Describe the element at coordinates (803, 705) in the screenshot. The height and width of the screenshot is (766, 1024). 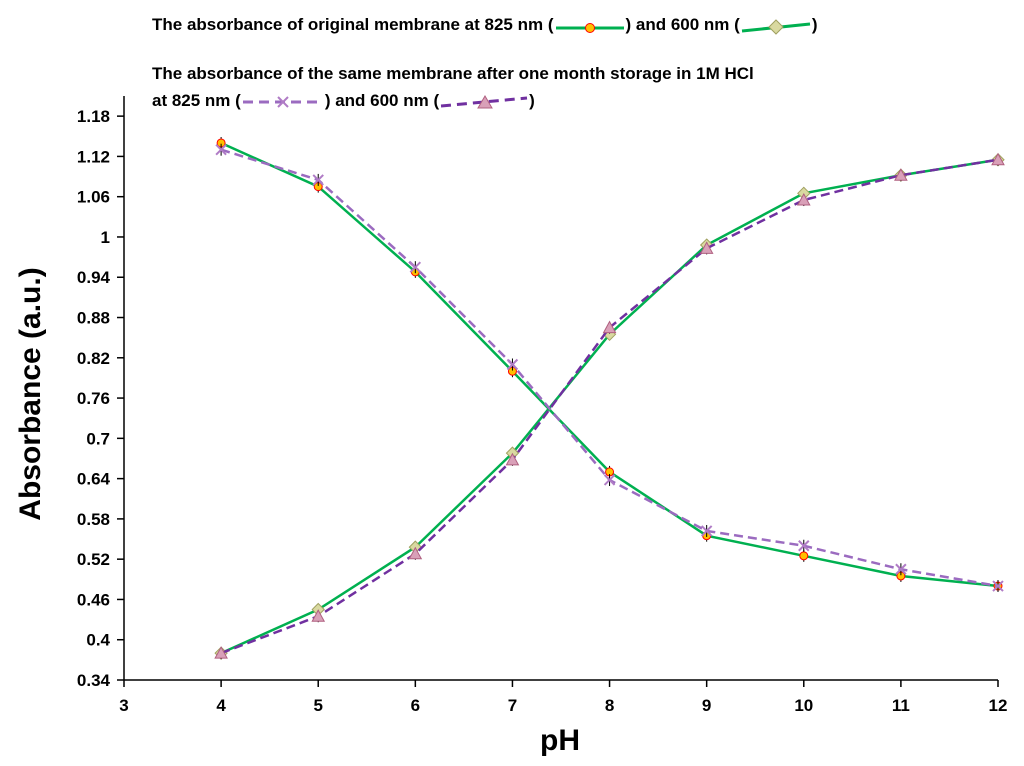
I see `x-tick-label: 10` at that location.